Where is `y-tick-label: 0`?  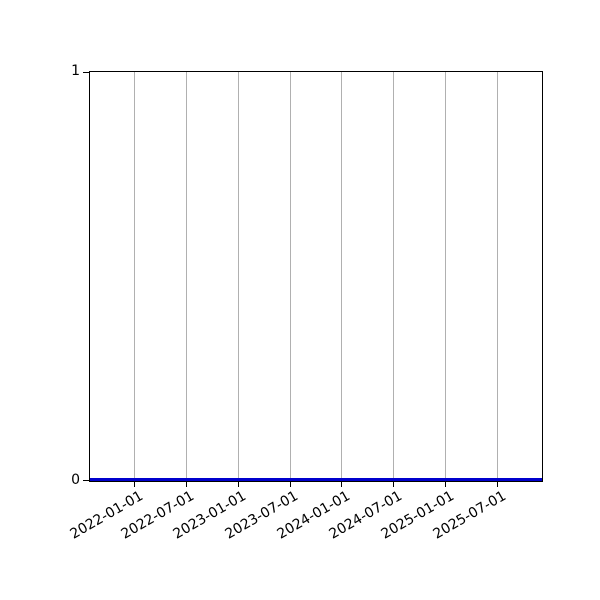
y-tick-label: 0 is located at coordinates (75, 479).